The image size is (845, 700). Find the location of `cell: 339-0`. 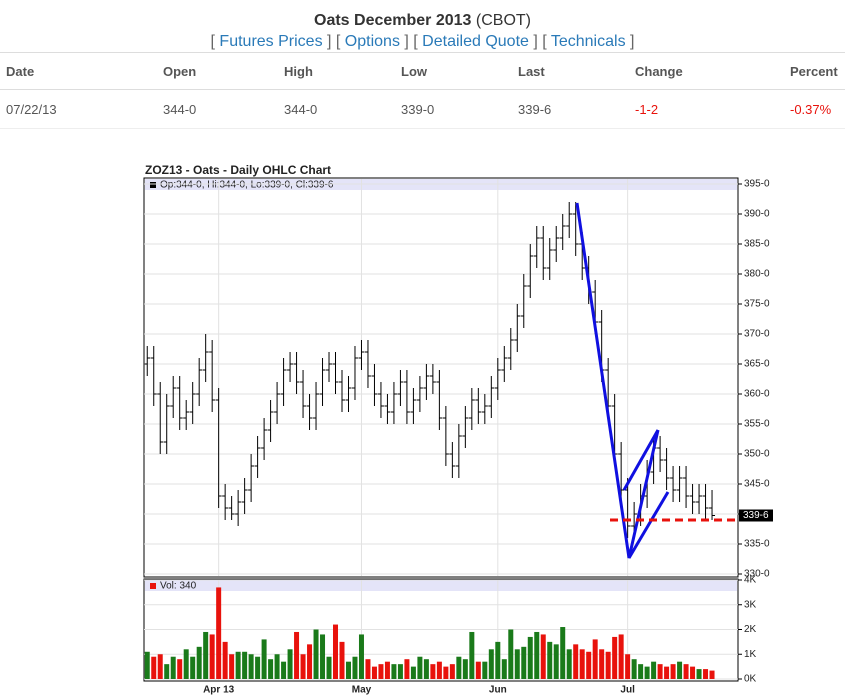

cell: 339-0 is located at coordinates (453, 109).